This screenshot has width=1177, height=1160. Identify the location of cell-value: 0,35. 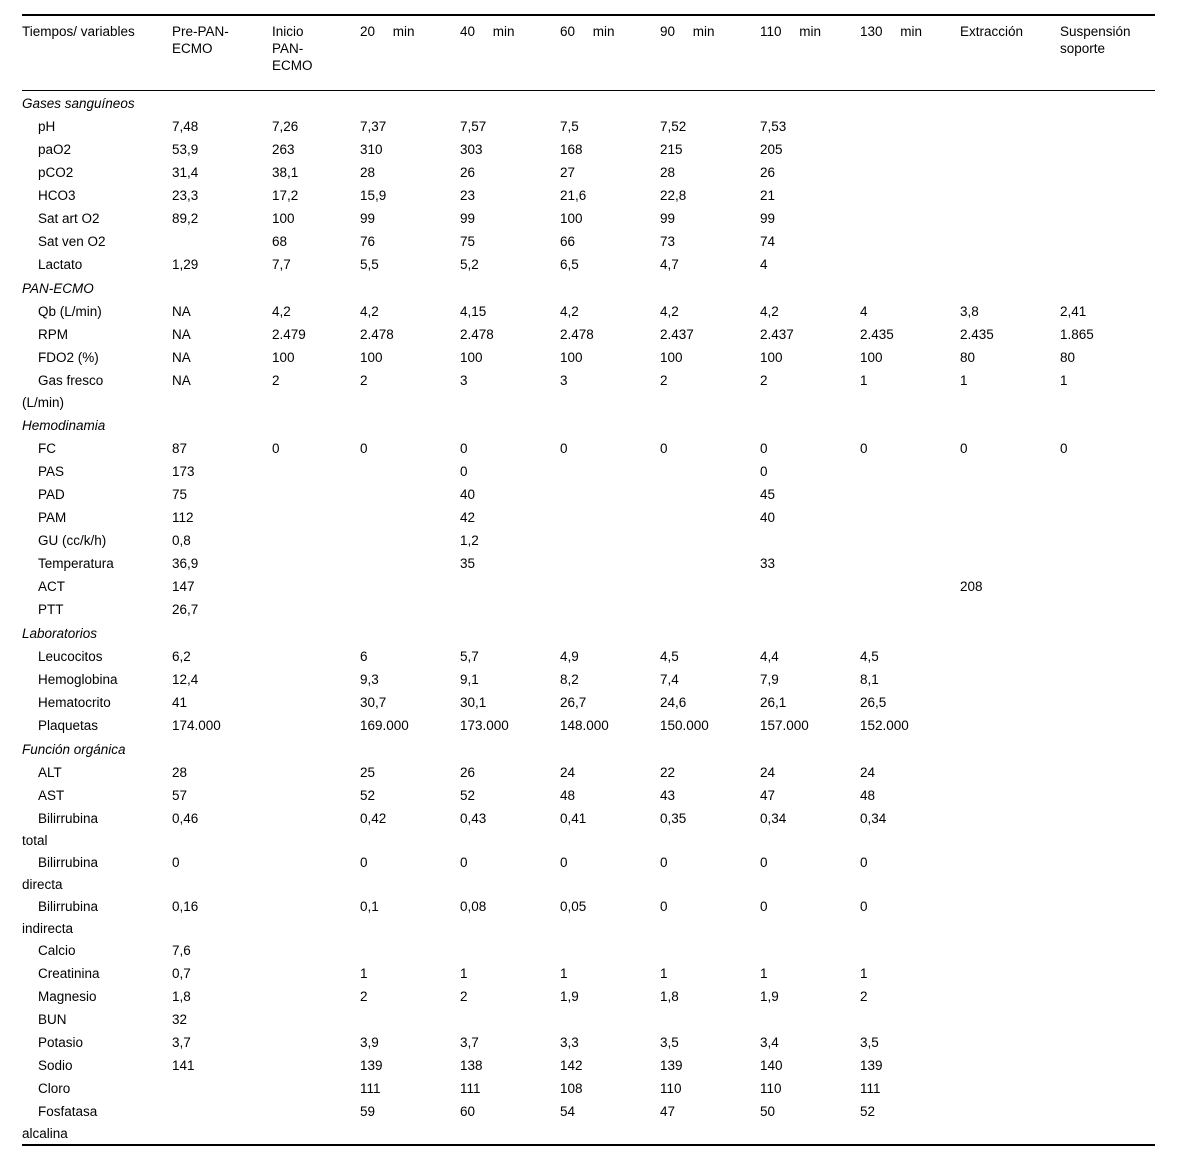
(673, 818).